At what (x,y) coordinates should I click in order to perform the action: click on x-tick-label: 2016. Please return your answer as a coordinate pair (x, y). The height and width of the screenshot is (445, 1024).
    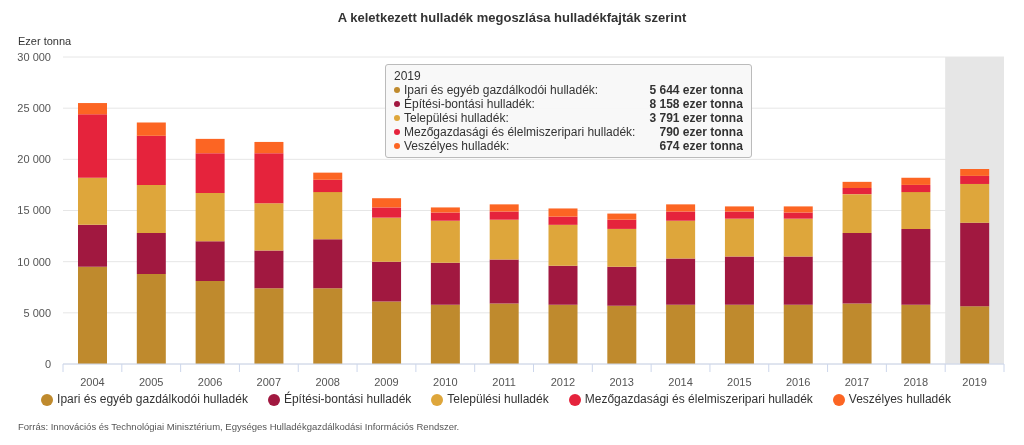
    Looking at the image, I should click on (798, 381).